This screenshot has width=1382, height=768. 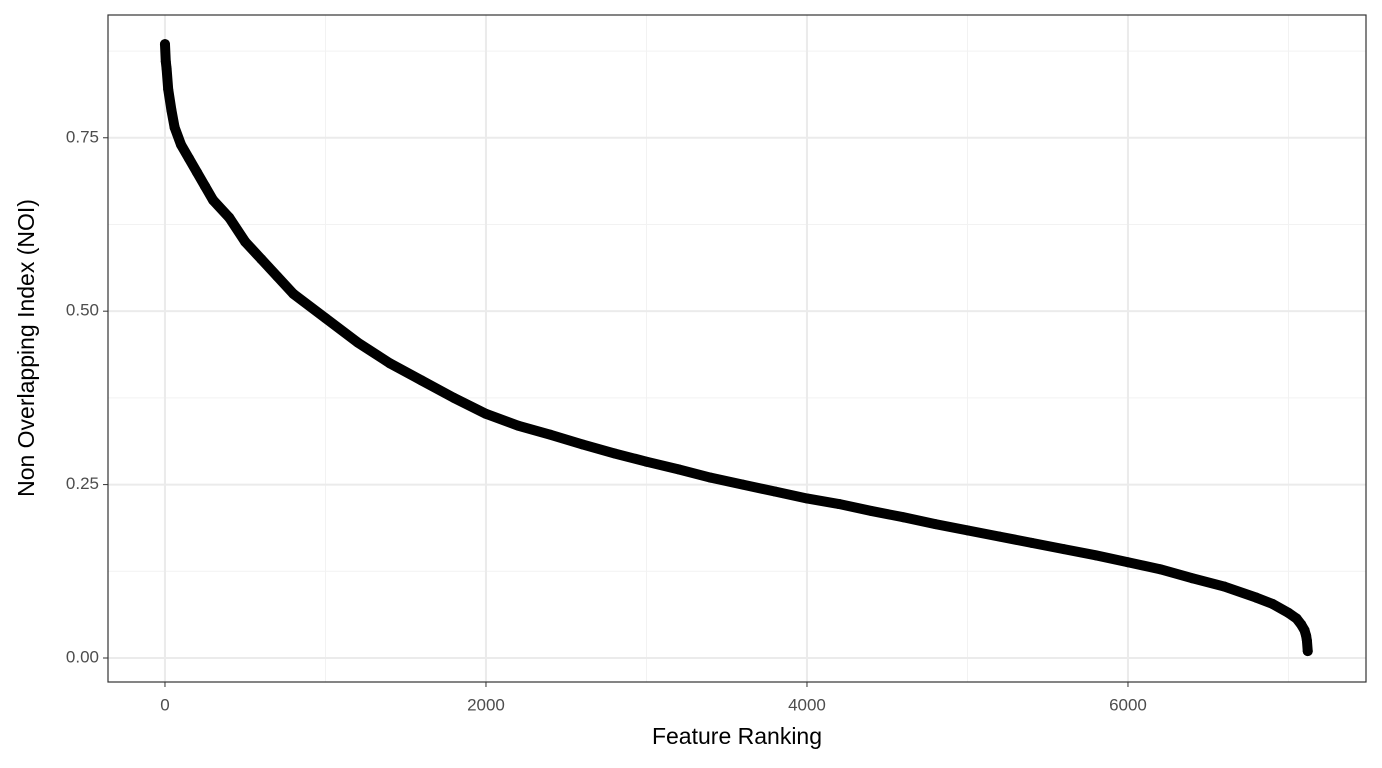 What do you see at coordinates (737, 736) in the screenshot?
I see `x-axis-title: Feature Ranking` at bounding box center [737, 736].